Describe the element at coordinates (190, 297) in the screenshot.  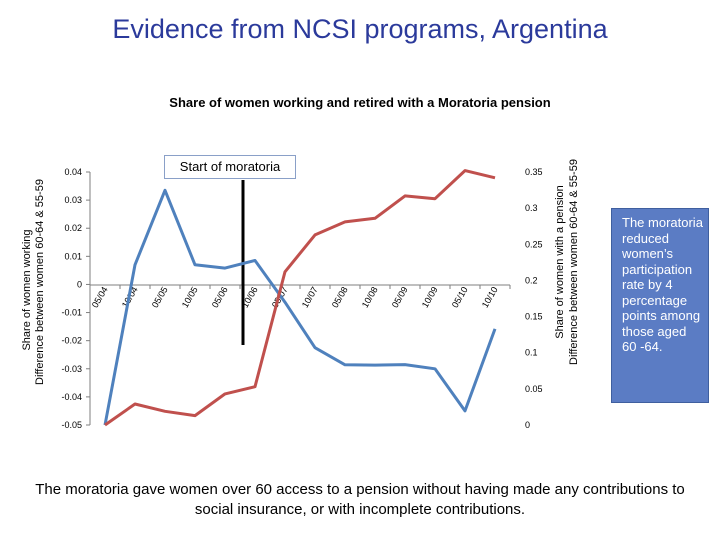
I see `x-tick-label: 10/05` at that location.